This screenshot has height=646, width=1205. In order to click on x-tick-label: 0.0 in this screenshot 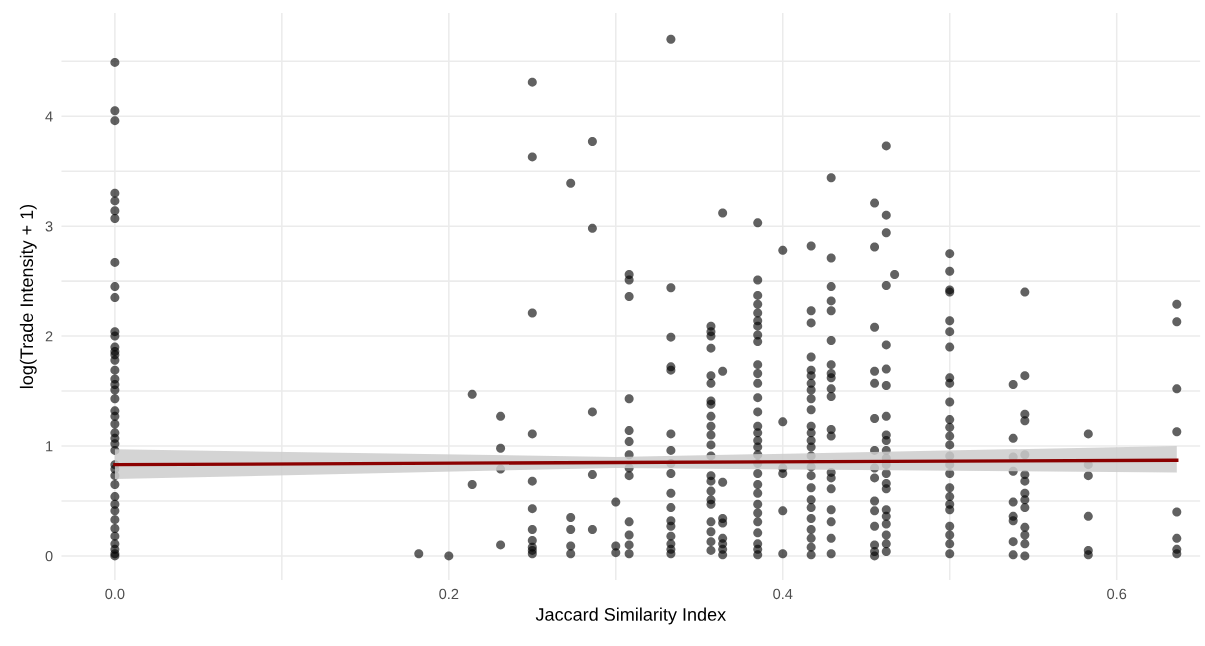, I will do `click(115, 594)`.